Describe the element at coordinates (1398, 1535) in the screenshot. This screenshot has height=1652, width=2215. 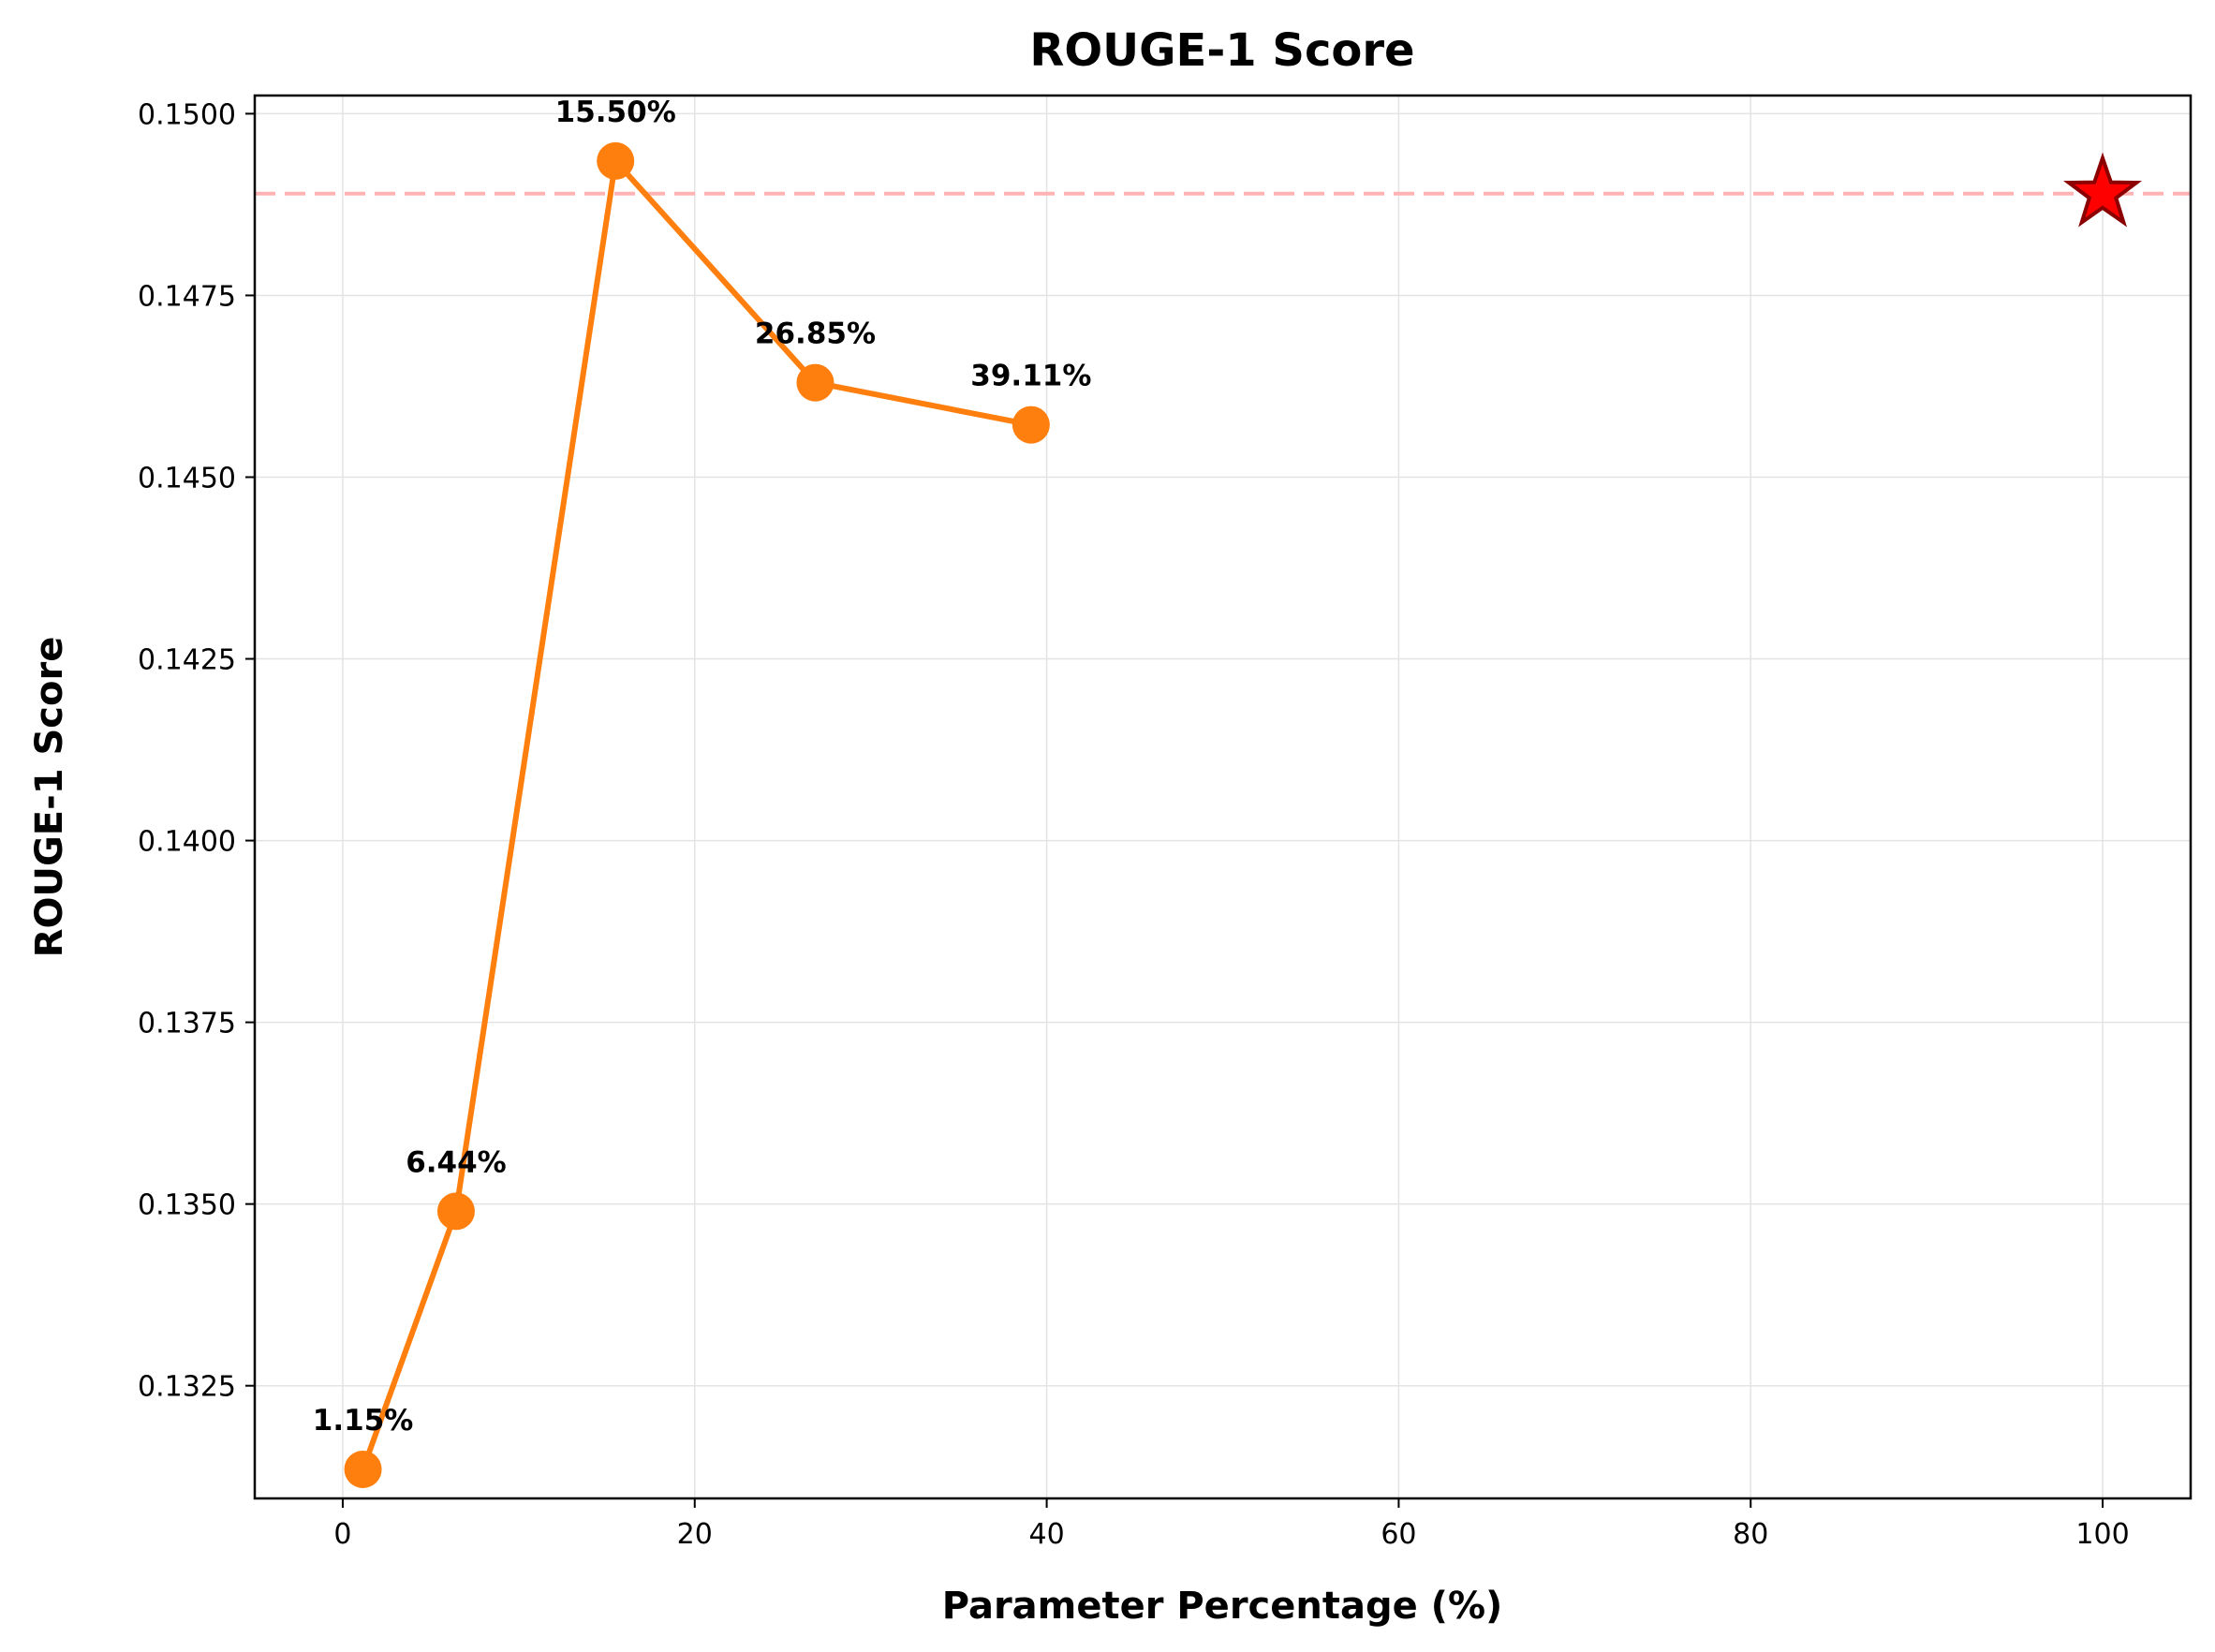
I see `x-tick-label: 60` at that location.